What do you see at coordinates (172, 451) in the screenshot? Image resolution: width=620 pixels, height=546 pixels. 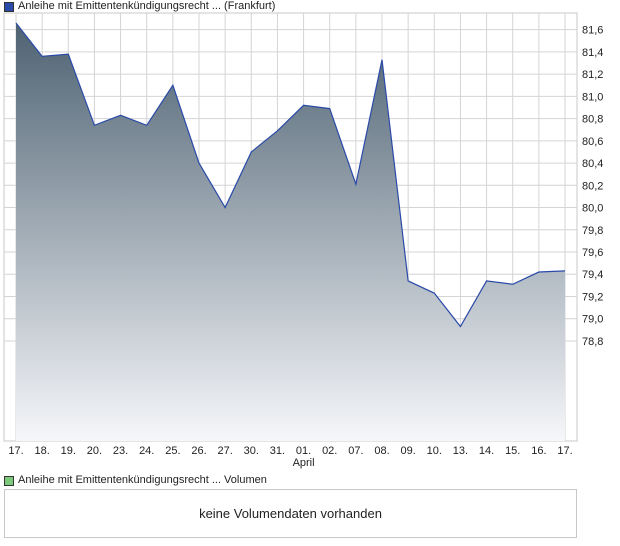 I see `x-tick-label: 25.` at bounding box center [172, 451].